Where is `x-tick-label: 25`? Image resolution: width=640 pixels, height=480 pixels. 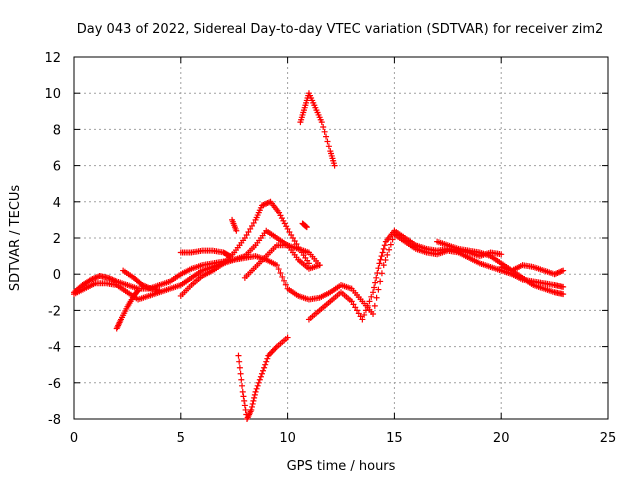 x-tick-label: 25 is located at coordinates (608, 438).